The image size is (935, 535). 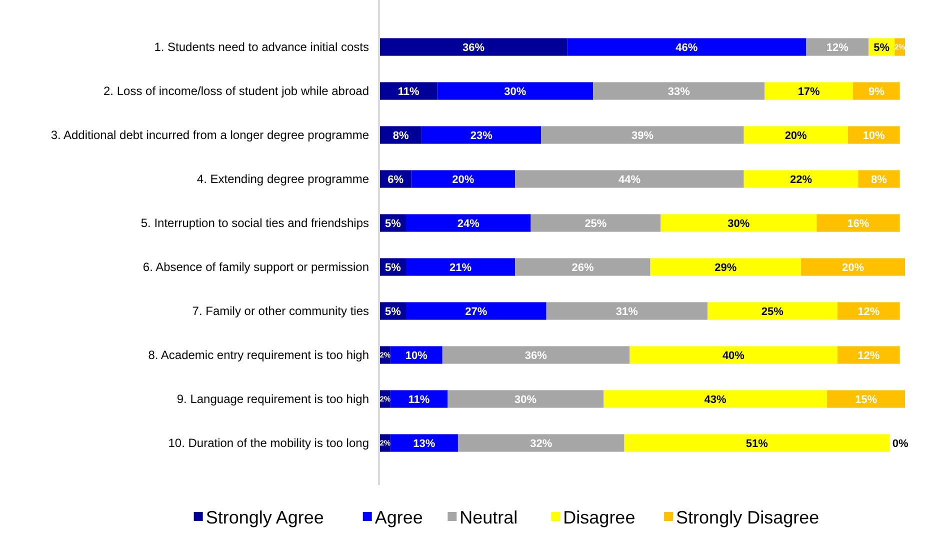 I want to click on data-label: 22%, so click(x=801, y=180).